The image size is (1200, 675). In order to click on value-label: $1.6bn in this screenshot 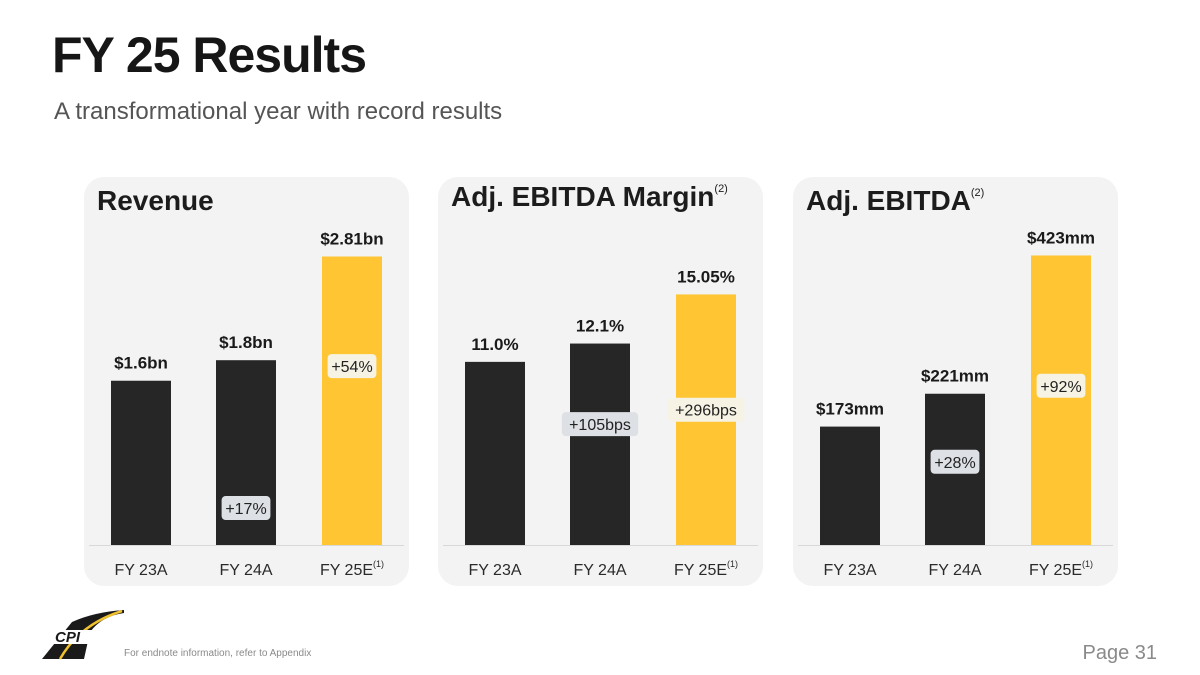, I will do `click(141, 363)`.